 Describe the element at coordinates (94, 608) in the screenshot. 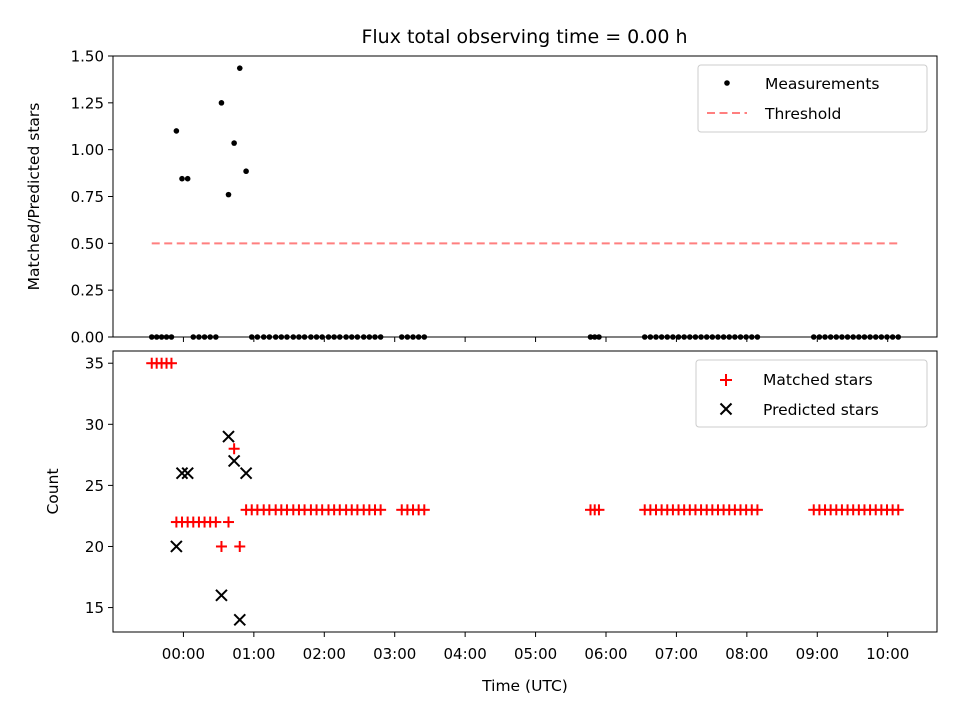

I see `bottom-y-tick-label: 15` at that location.